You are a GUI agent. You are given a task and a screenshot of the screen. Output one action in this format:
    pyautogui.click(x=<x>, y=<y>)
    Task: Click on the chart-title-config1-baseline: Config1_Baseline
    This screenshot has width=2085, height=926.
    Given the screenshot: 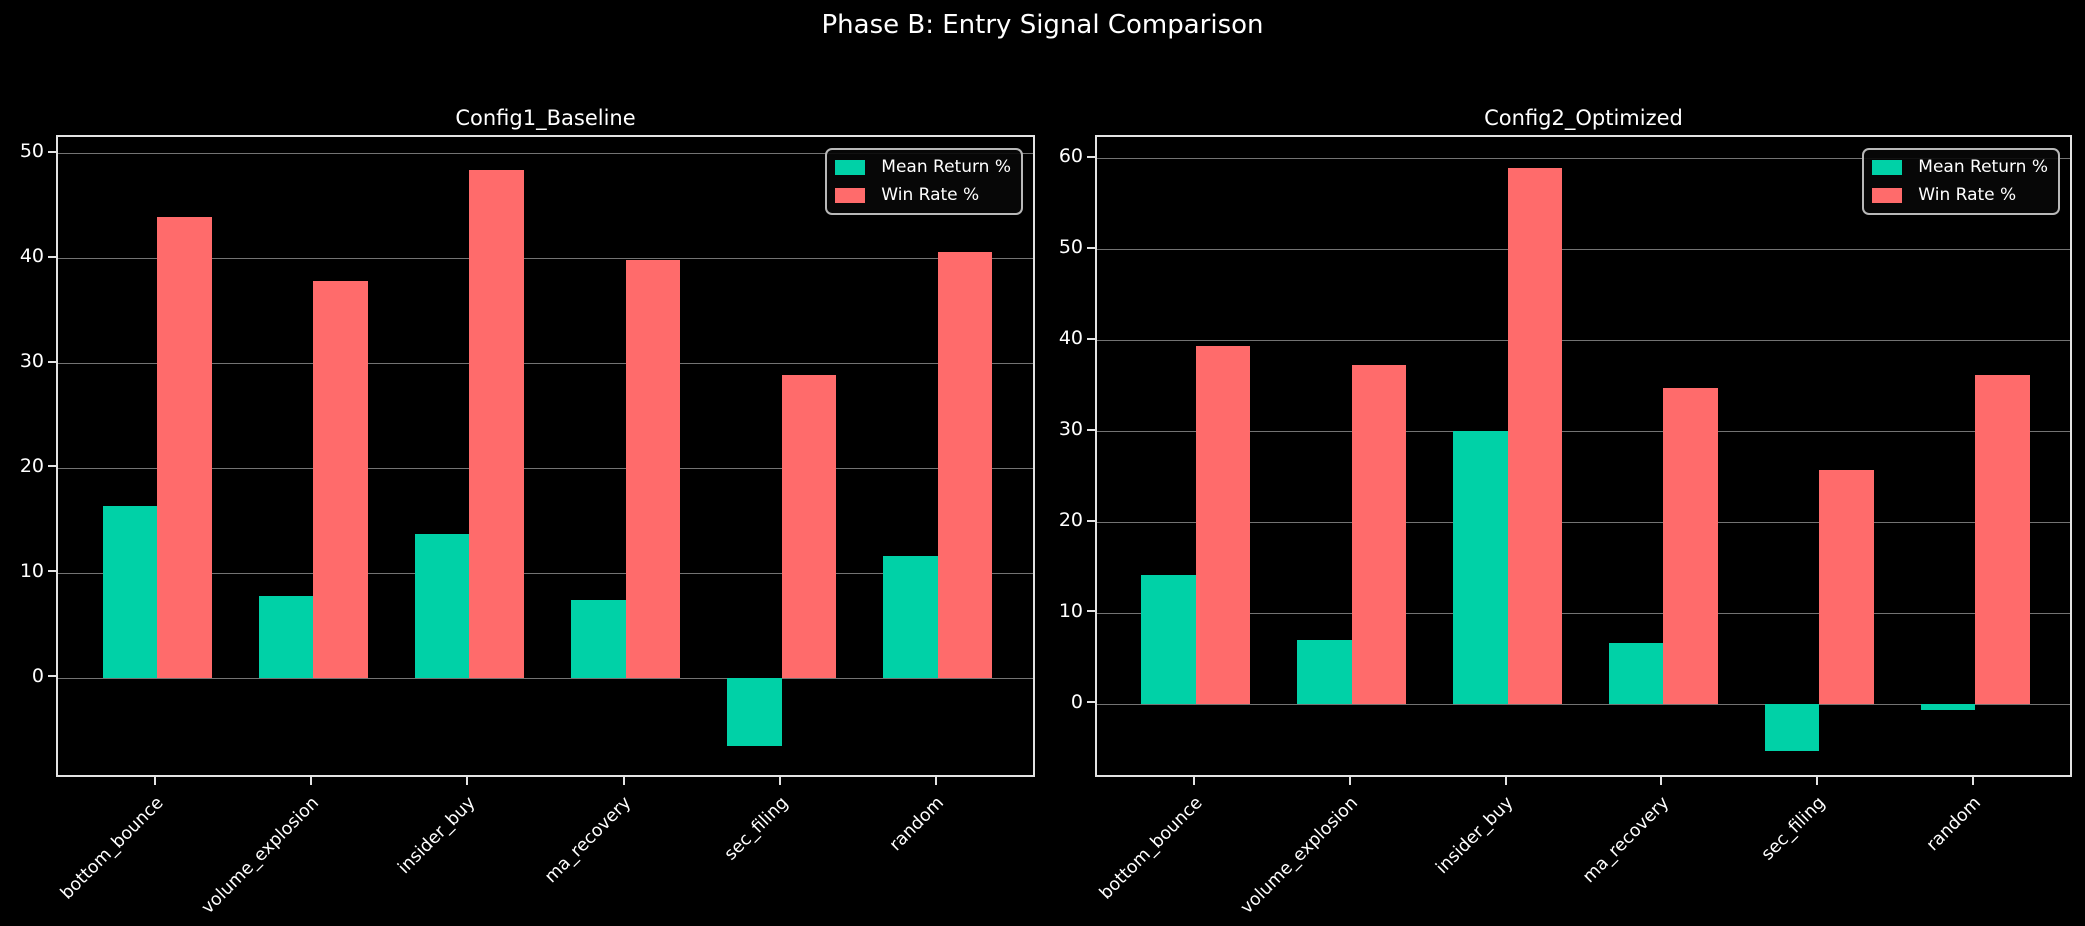 What is the action you would take?
    pyautogui.click(x=545, y=118)
    